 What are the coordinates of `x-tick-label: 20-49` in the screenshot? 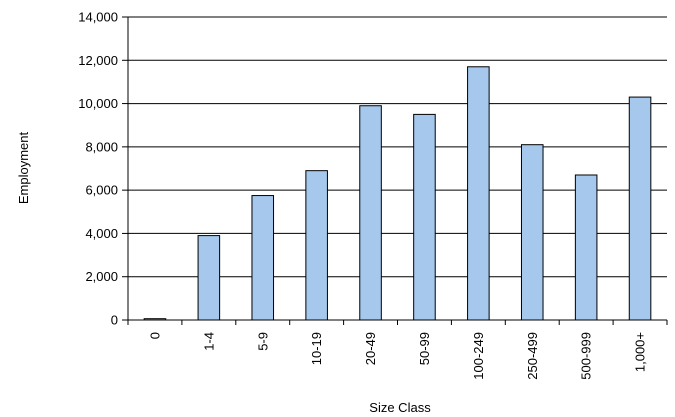 It's located at (370, 348).